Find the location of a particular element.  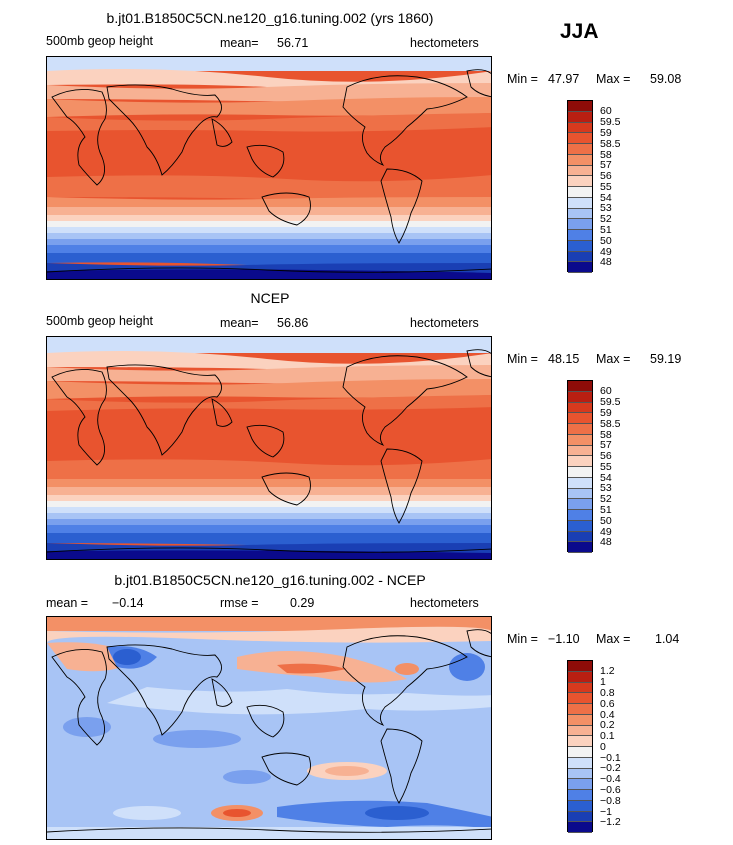

panel1-min-label: Min = is located at coordinates (522, 79).